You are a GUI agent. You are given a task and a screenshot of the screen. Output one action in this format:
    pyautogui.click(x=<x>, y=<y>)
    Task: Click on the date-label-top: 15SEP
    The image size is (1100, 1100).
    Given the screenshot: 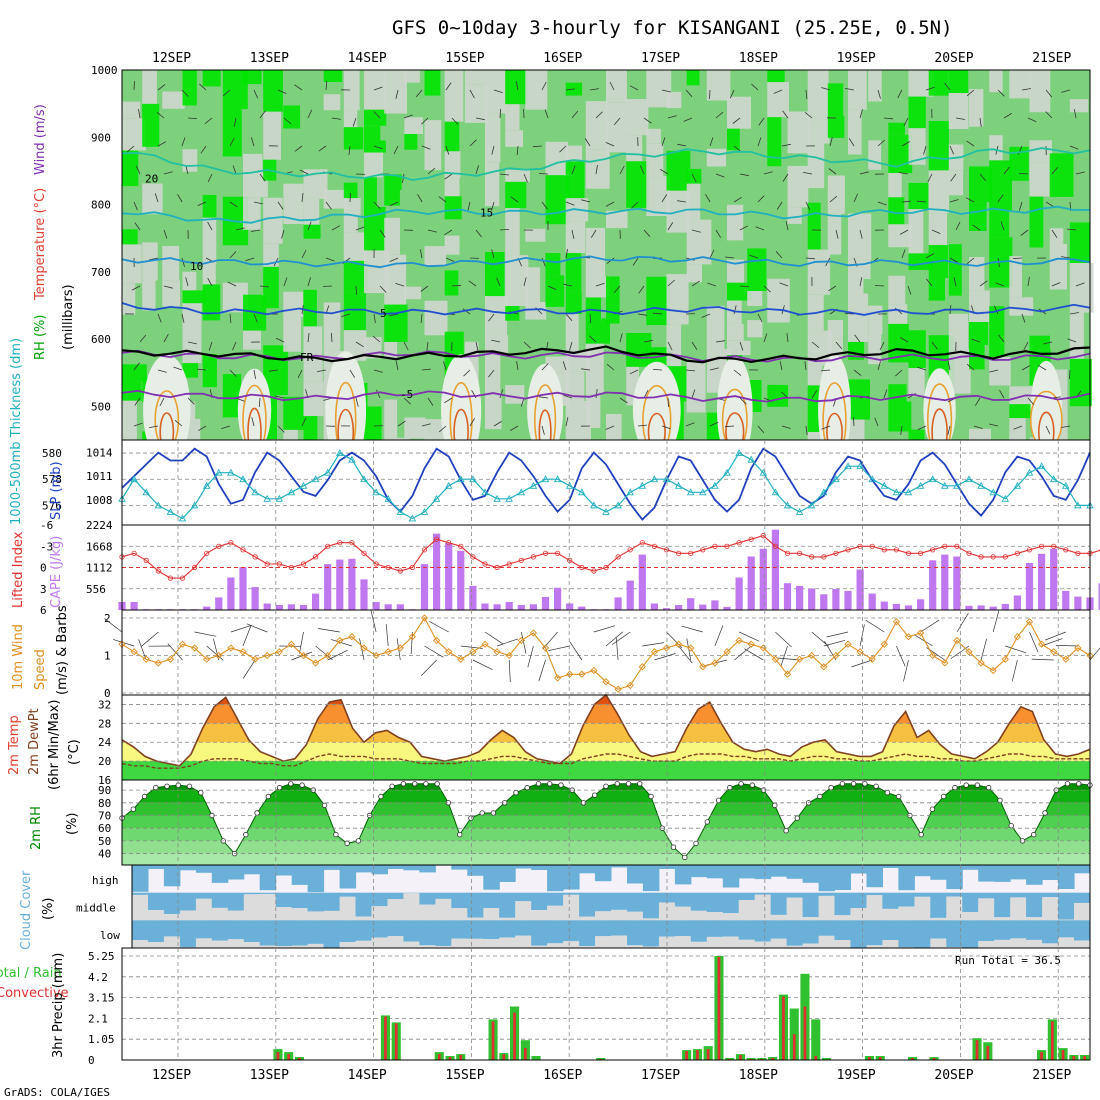 What is the action you would take?
    pyautogui.click(x=464, y=58)
    